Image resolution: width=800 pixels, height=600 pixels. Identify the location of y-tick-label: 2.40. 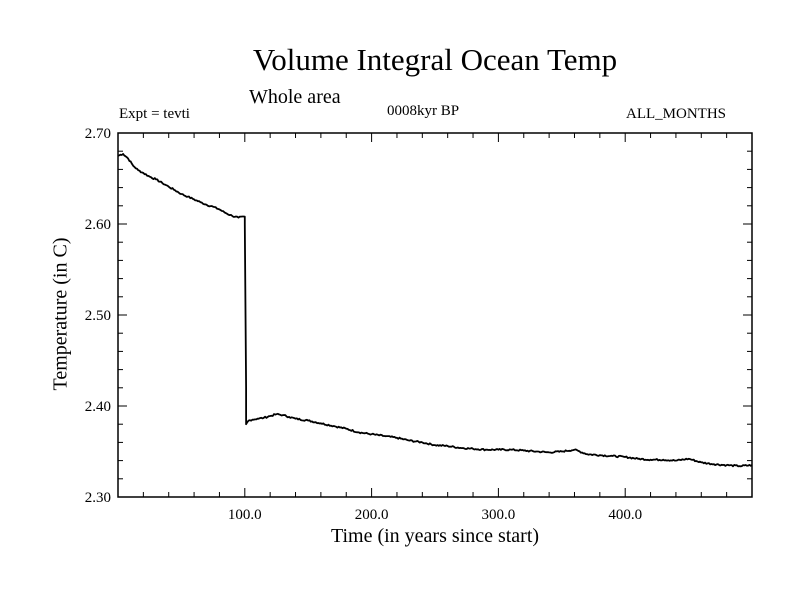
(98, 407).